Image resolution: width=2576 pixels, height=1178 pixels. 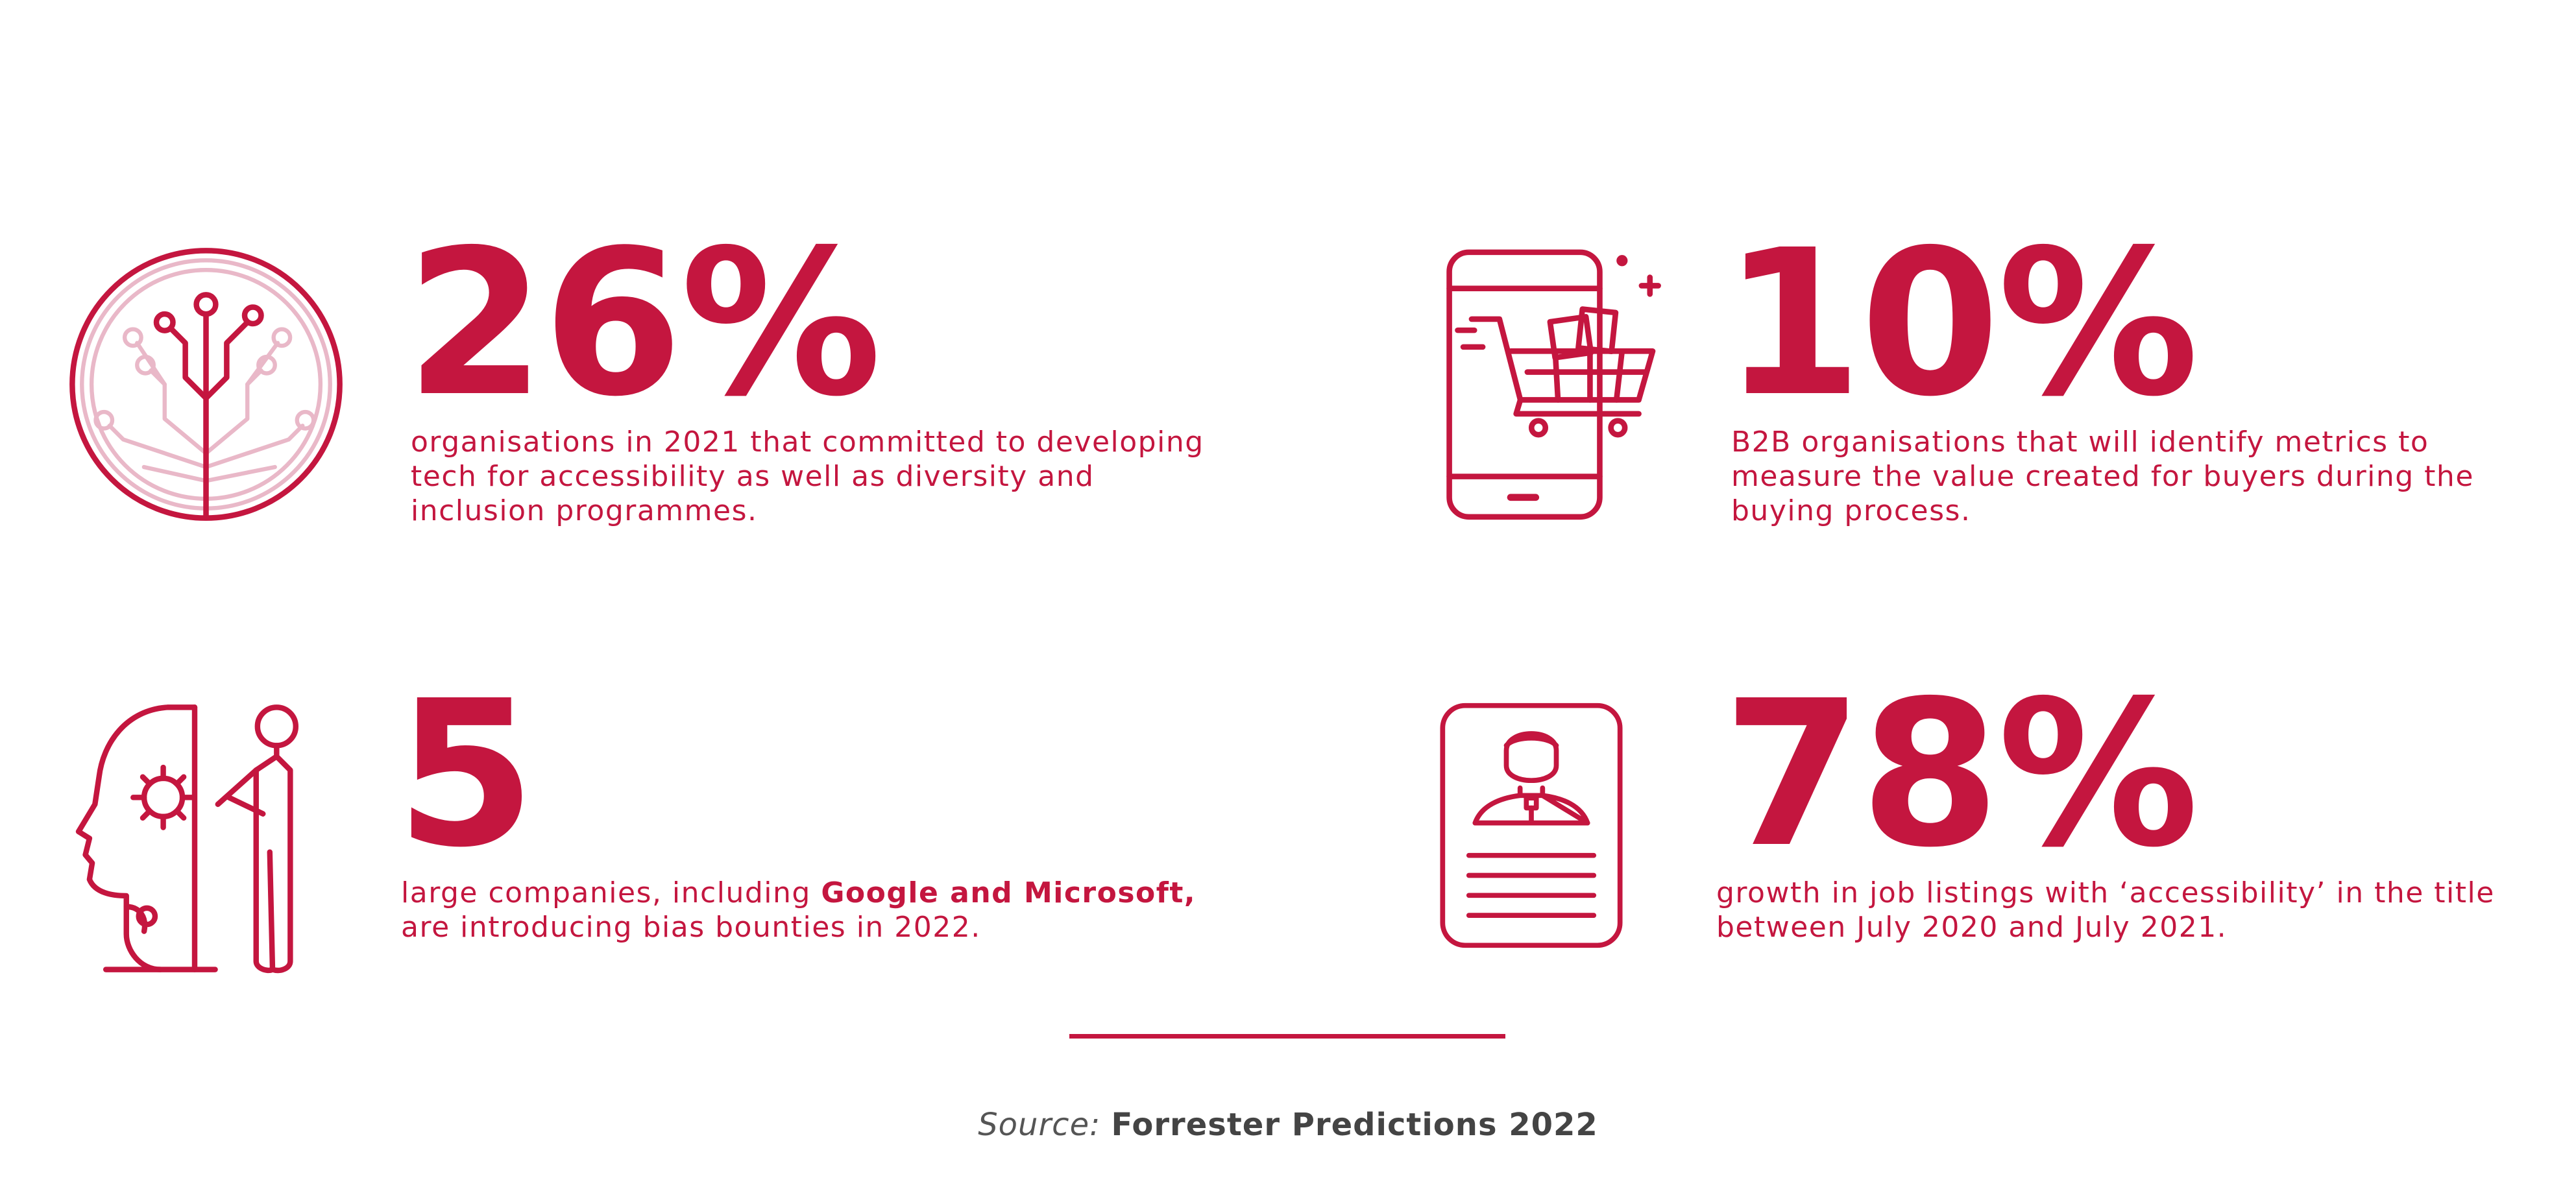 What do you see at coordinates (691, 927) in the screenshot?
I see `description-line: are introducing bias bounties in 2022.` at bounding box center [691, 927].